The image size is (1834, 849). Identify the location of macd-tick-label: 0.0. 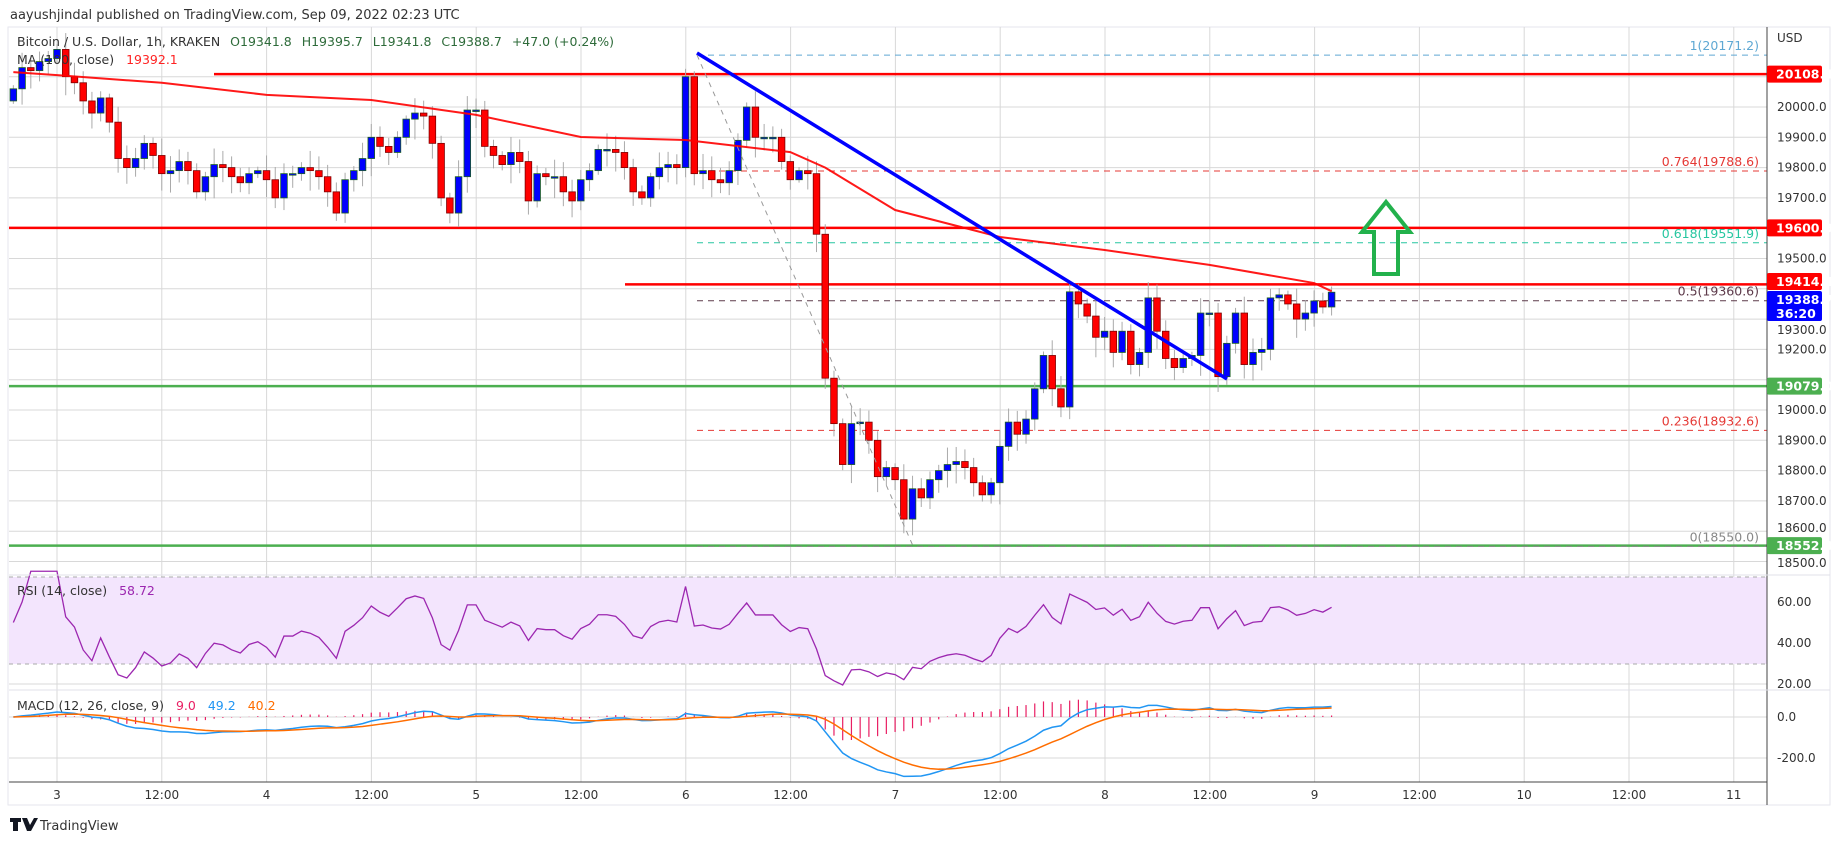
(1786, 717).